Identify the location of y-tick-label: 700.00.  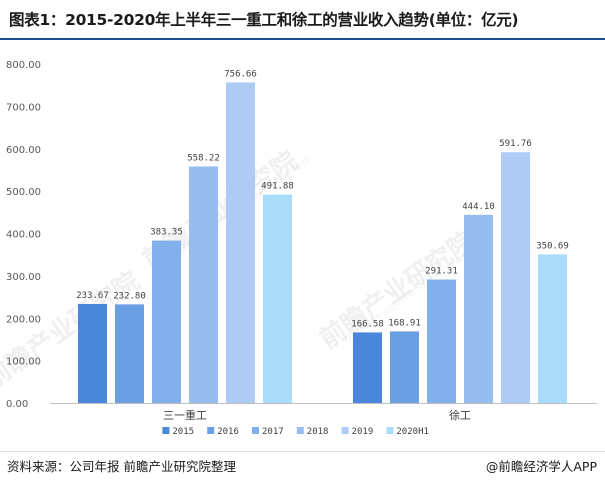
(23, 107).